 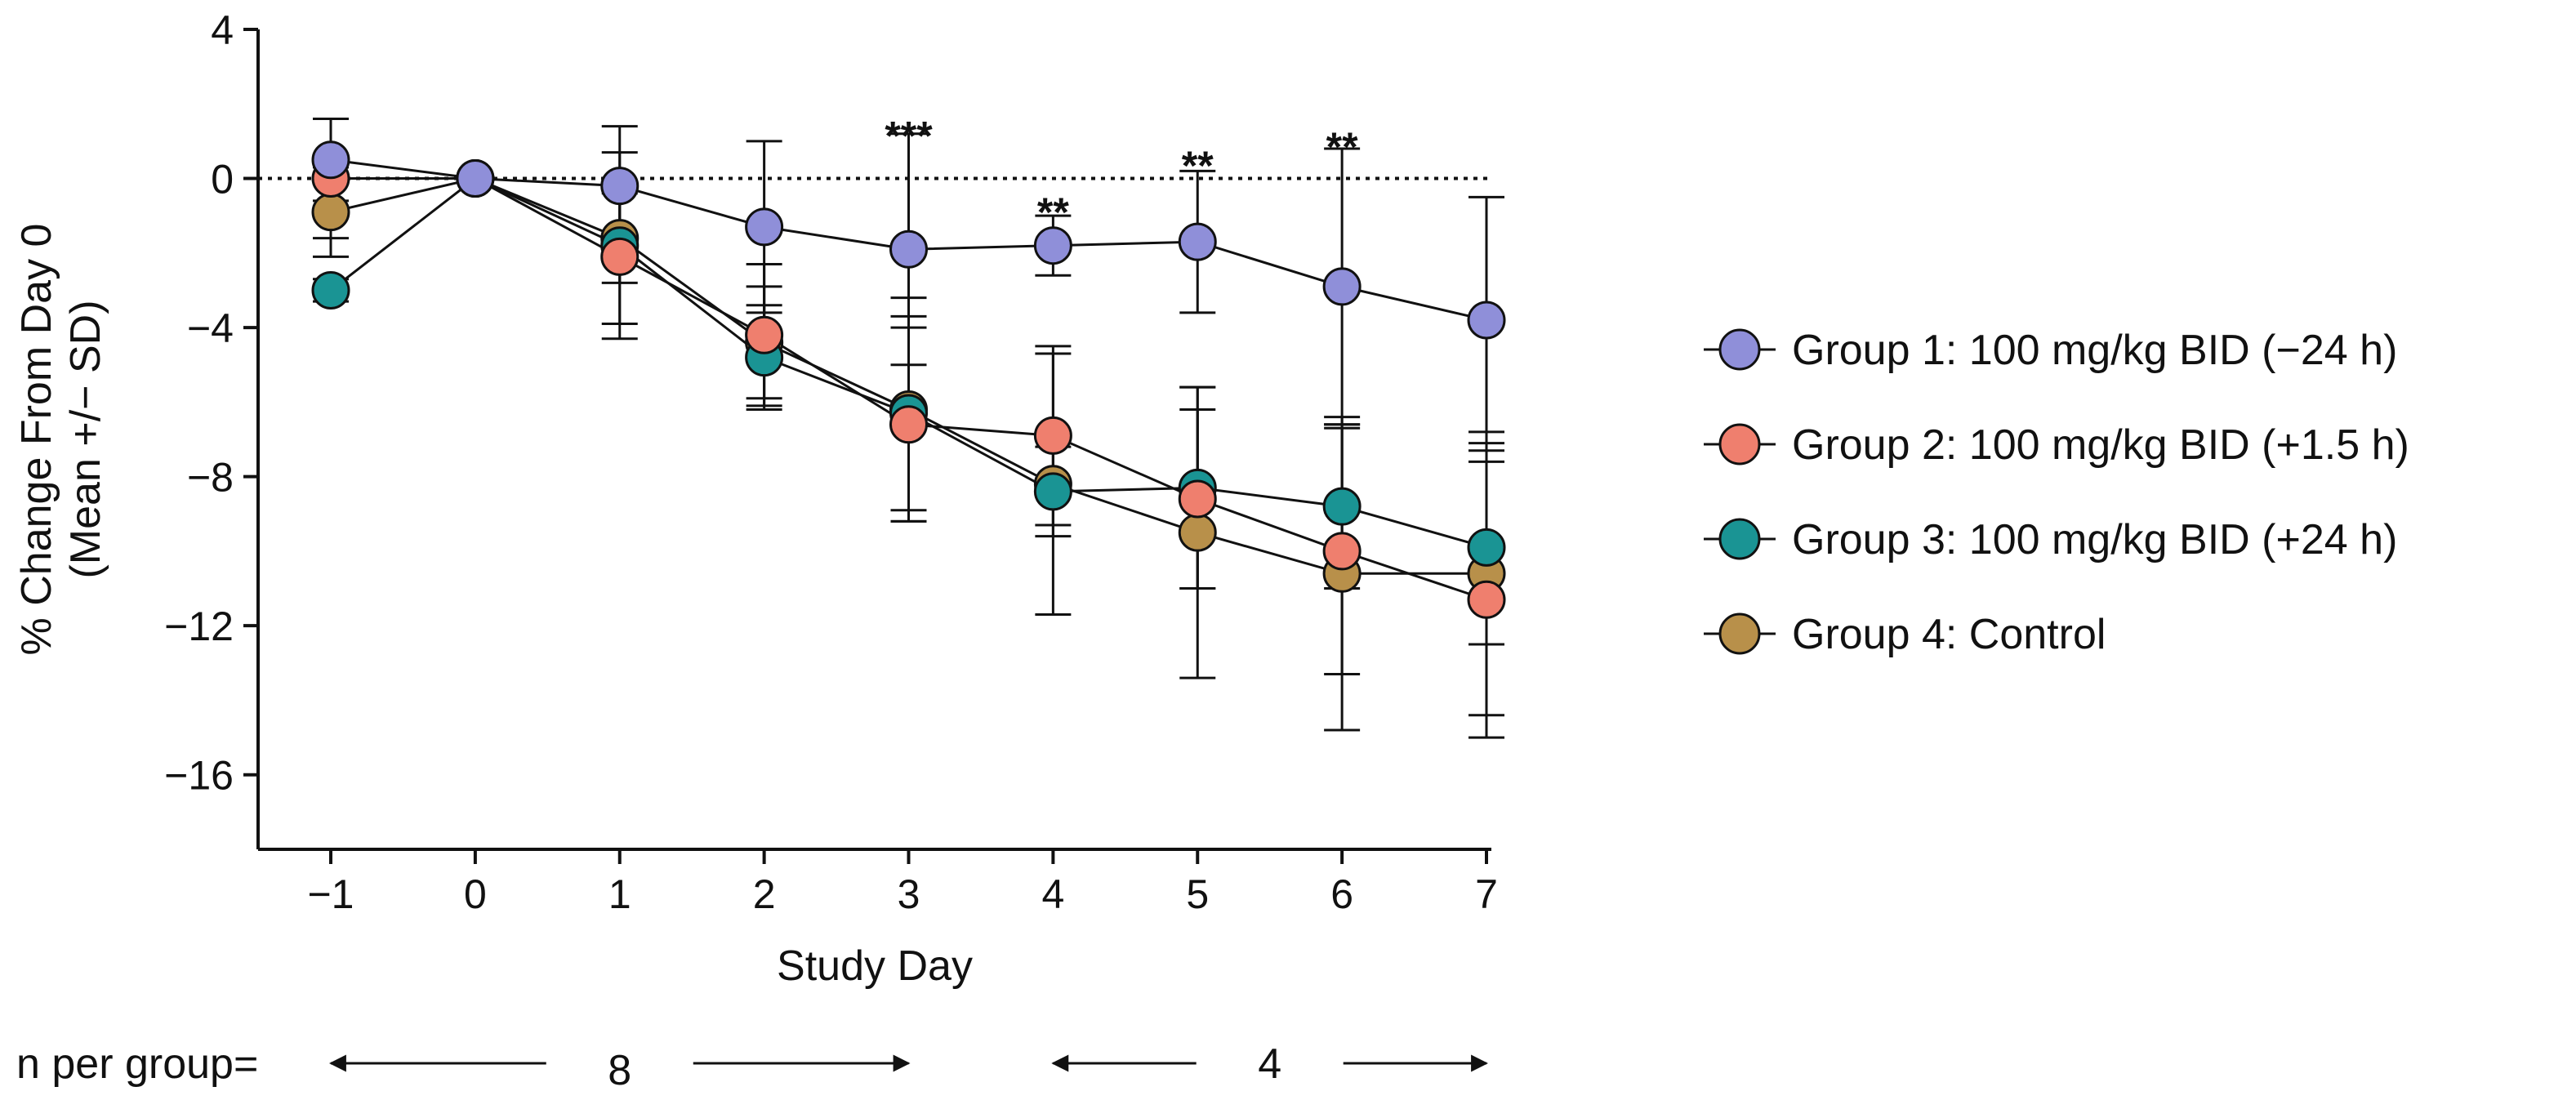 I want to click on x-axis-label: Study Day, so click(x=875, y=966).